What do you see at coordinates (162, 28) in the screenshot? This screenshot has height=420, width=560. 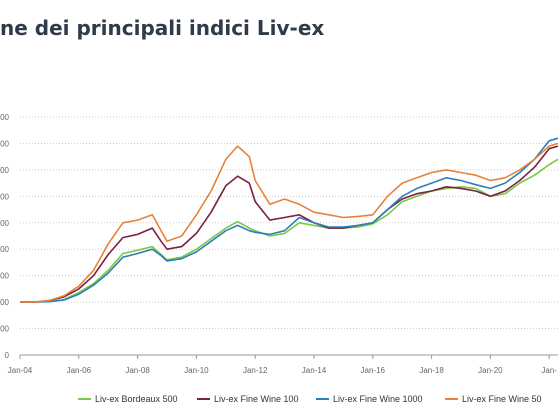 I see `chart-title: ne dei principali indici Liv-ex` at bounding box center [162, 28].